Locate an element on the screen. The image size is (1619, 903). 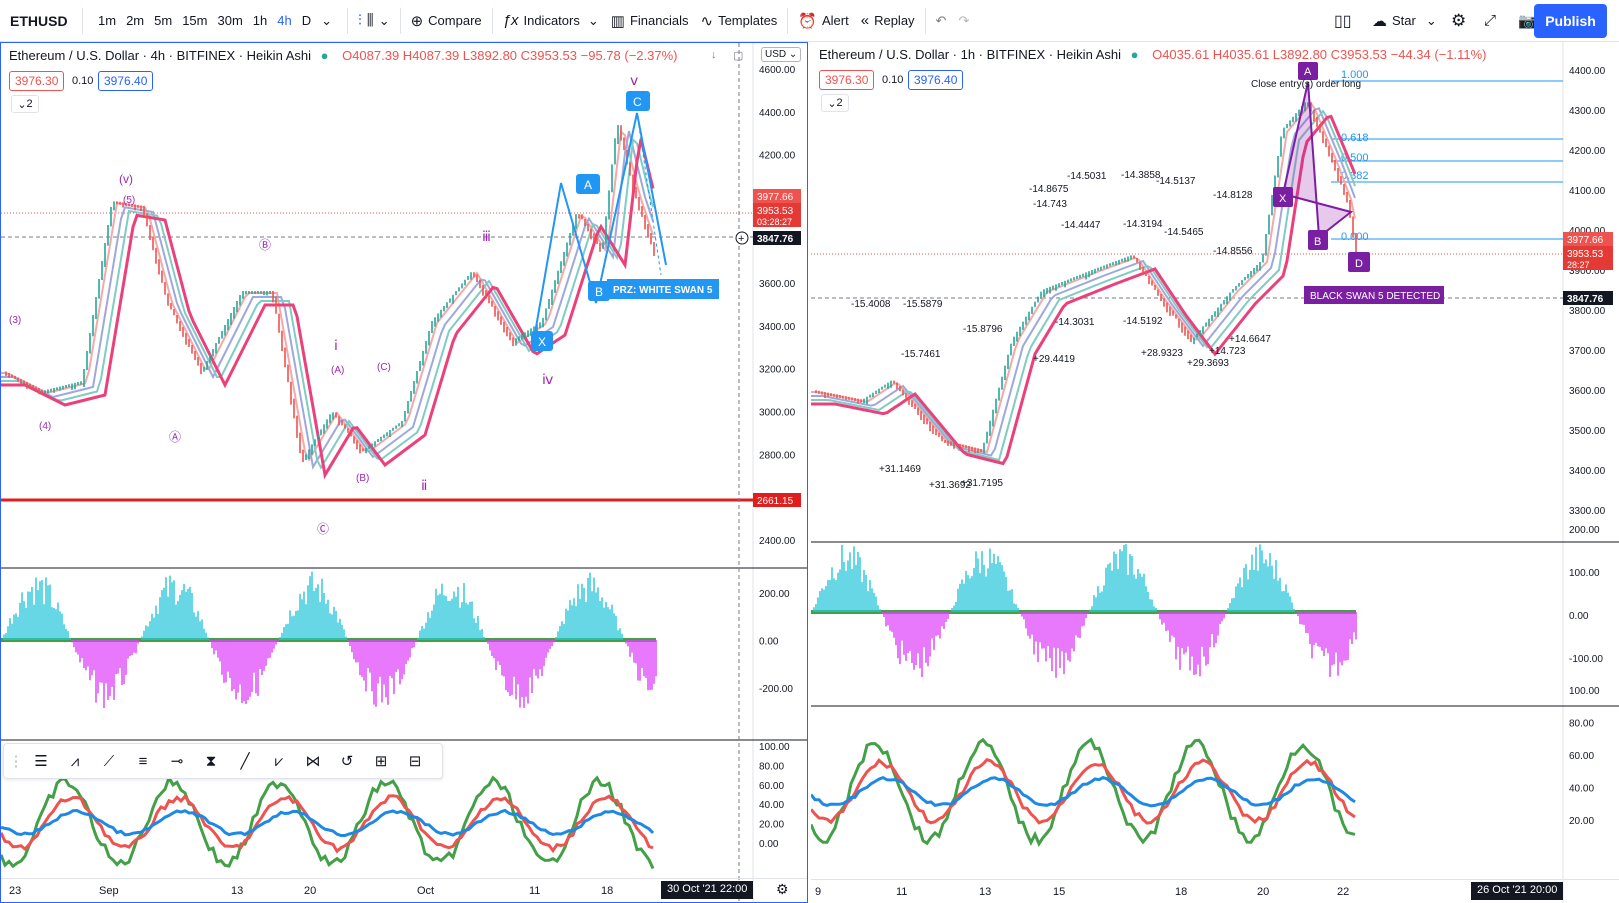
drag-handle-icon: ⋮ is located at coordinates (16, 761).